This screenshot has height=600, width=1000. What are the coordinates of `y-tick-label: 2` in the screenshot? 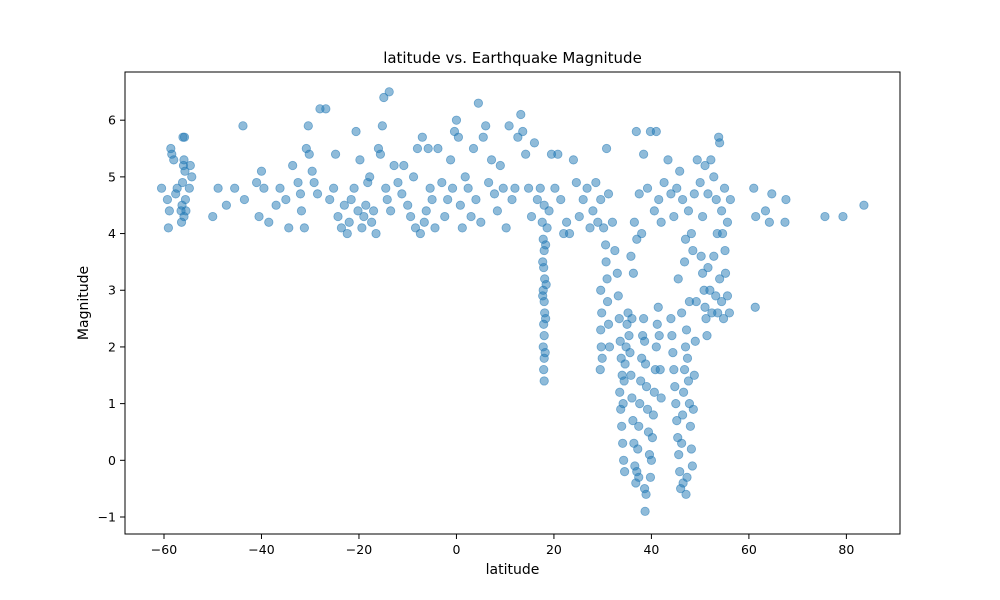 It's located at (112, 346).